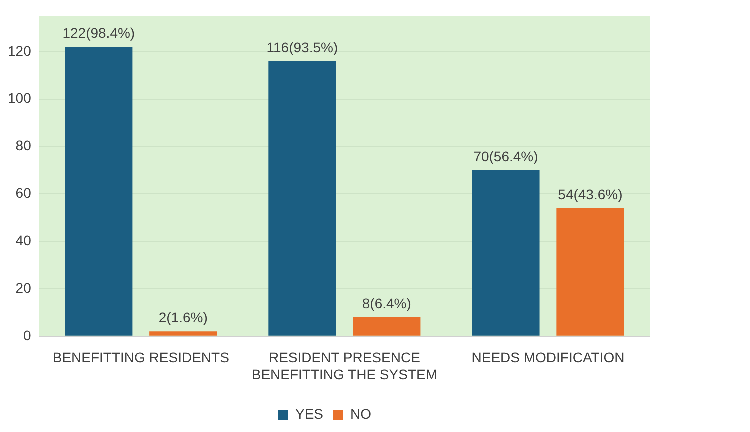 The image size is (750, 432). I want to click on y-tick-label: 80, so click(24, 146).